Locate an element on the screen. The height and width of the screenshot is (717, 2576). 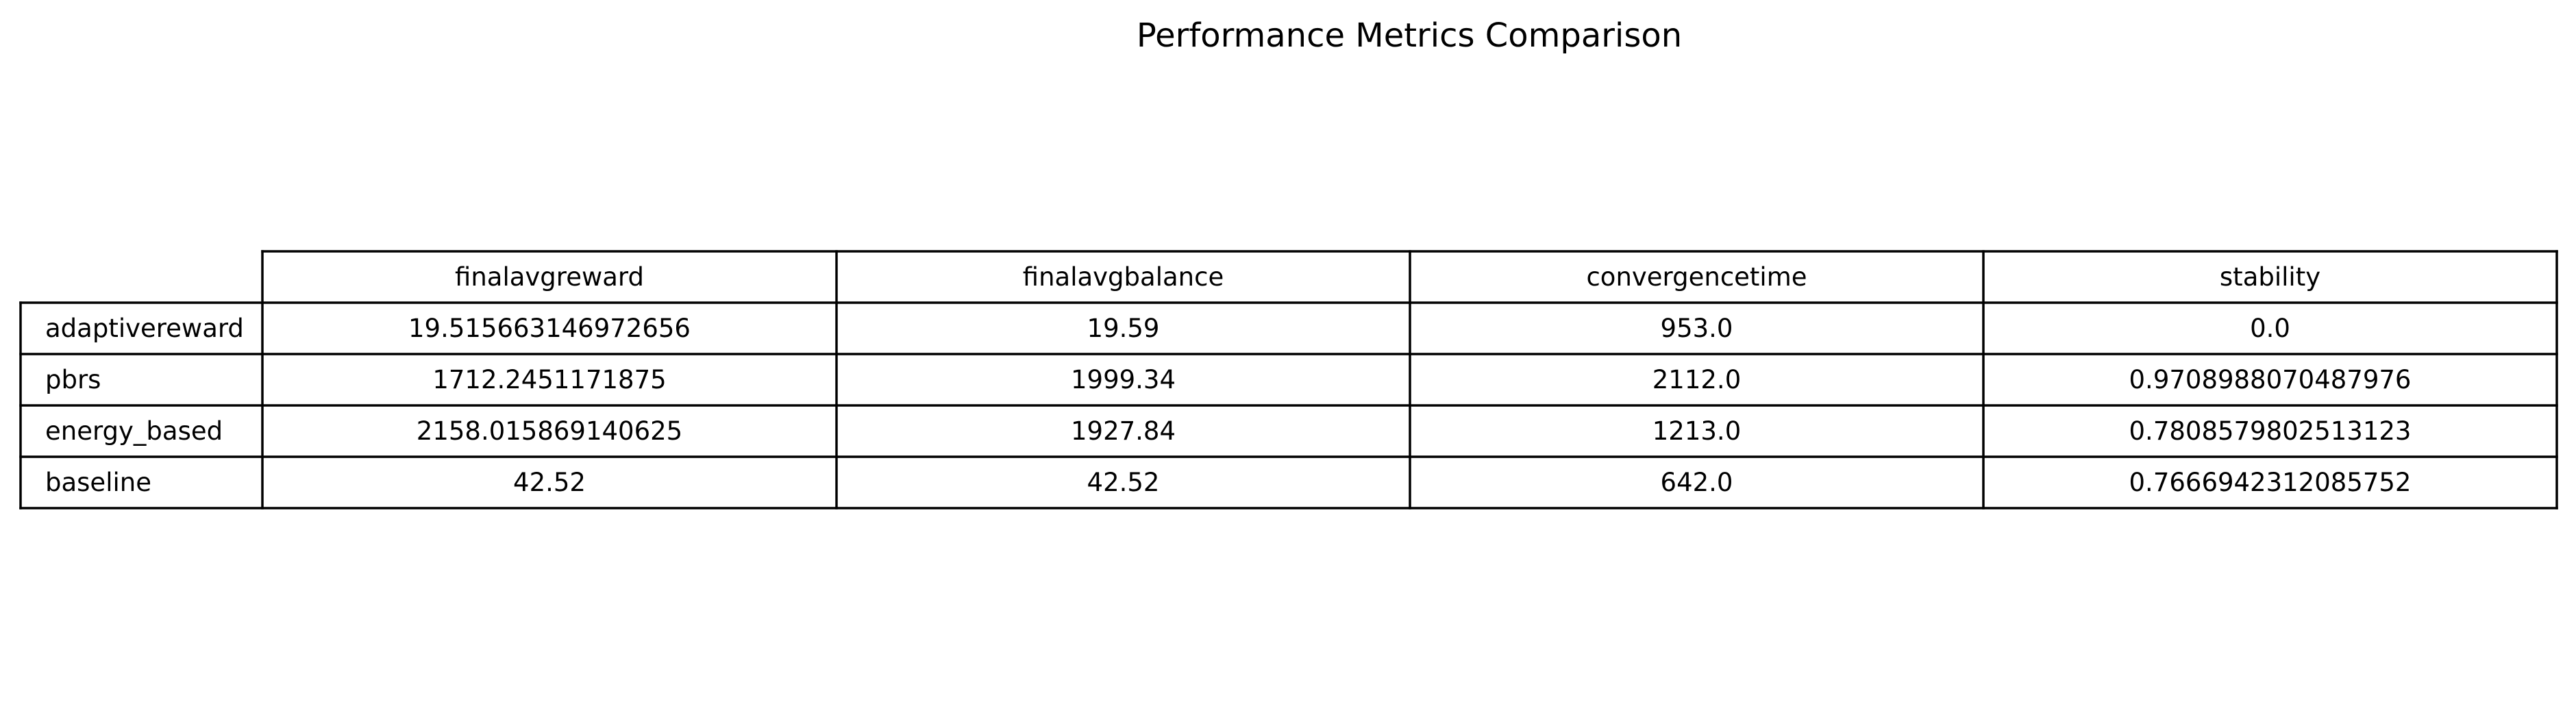
table-cell: 0.0 is located at coordinates (2270, 328).